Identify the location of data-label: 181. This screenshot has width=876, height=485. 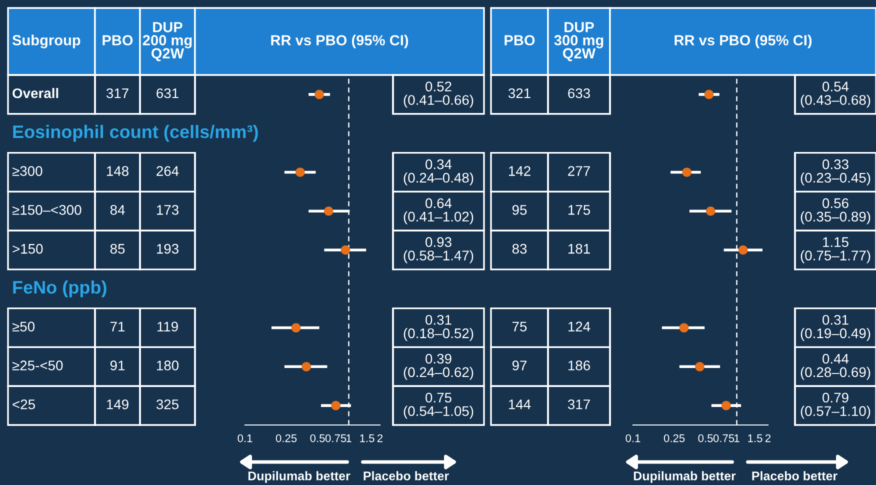
(579, 249).